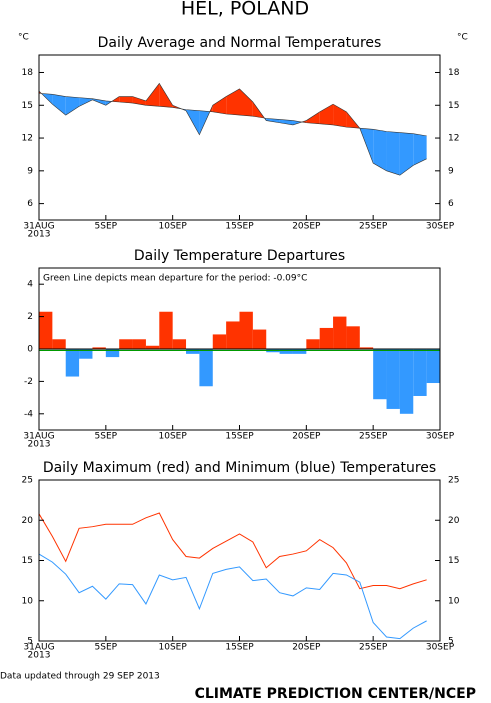 The height and width of the screenshot is (703, 491). I want to click on chart-title: Daily Average and Normal Temperatures, so click(240, 43).